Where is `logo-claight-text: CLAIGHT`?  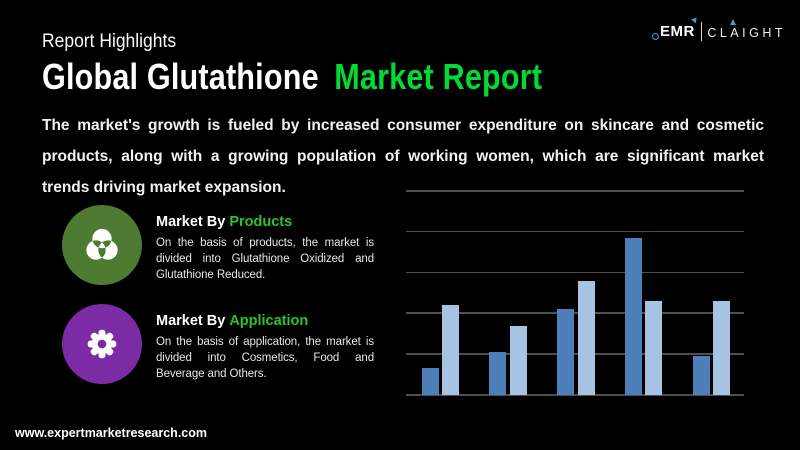 logo-claight-text: CLAIGHT is located at coordinates (746, 29).